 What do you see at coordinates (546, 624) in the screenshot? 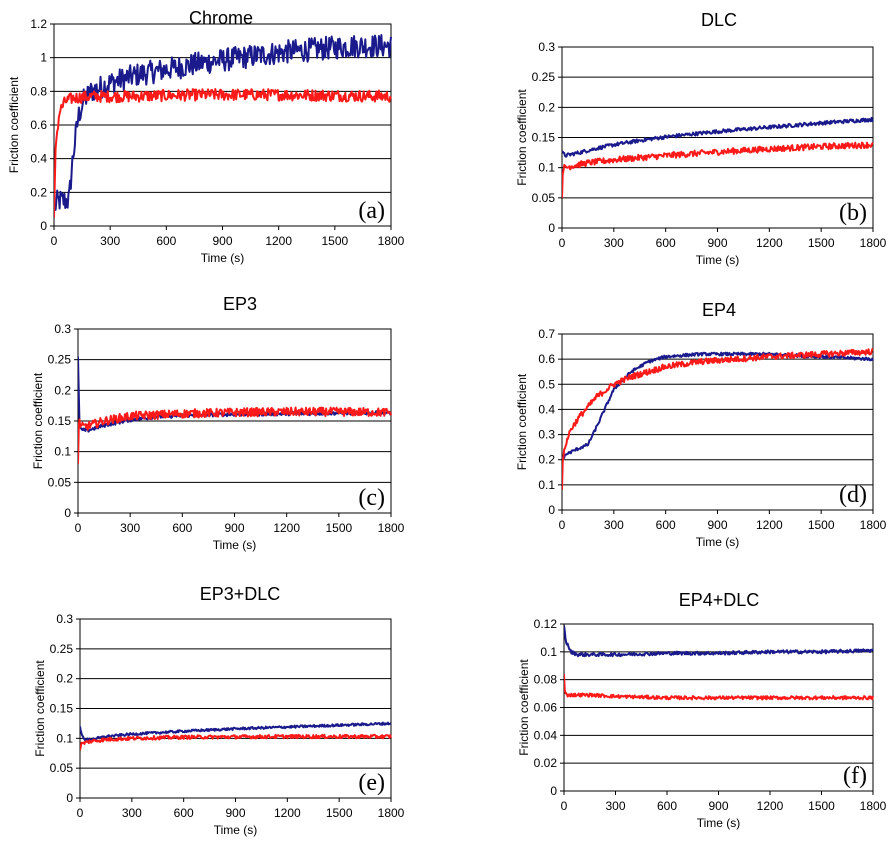
I see `y-tick-label: 0.12` at bounding box center [546, 624].